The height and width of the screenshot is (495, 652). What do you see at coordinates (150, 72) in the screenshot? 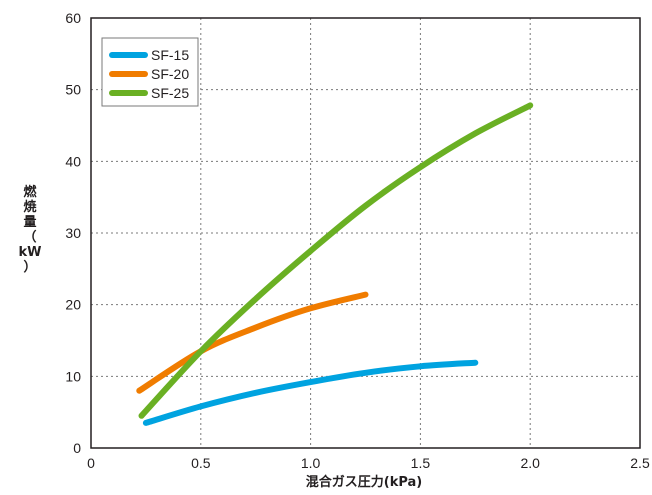
I see `legend: SF-15 SF-20 SF-25` at bounding box center [150, 72].